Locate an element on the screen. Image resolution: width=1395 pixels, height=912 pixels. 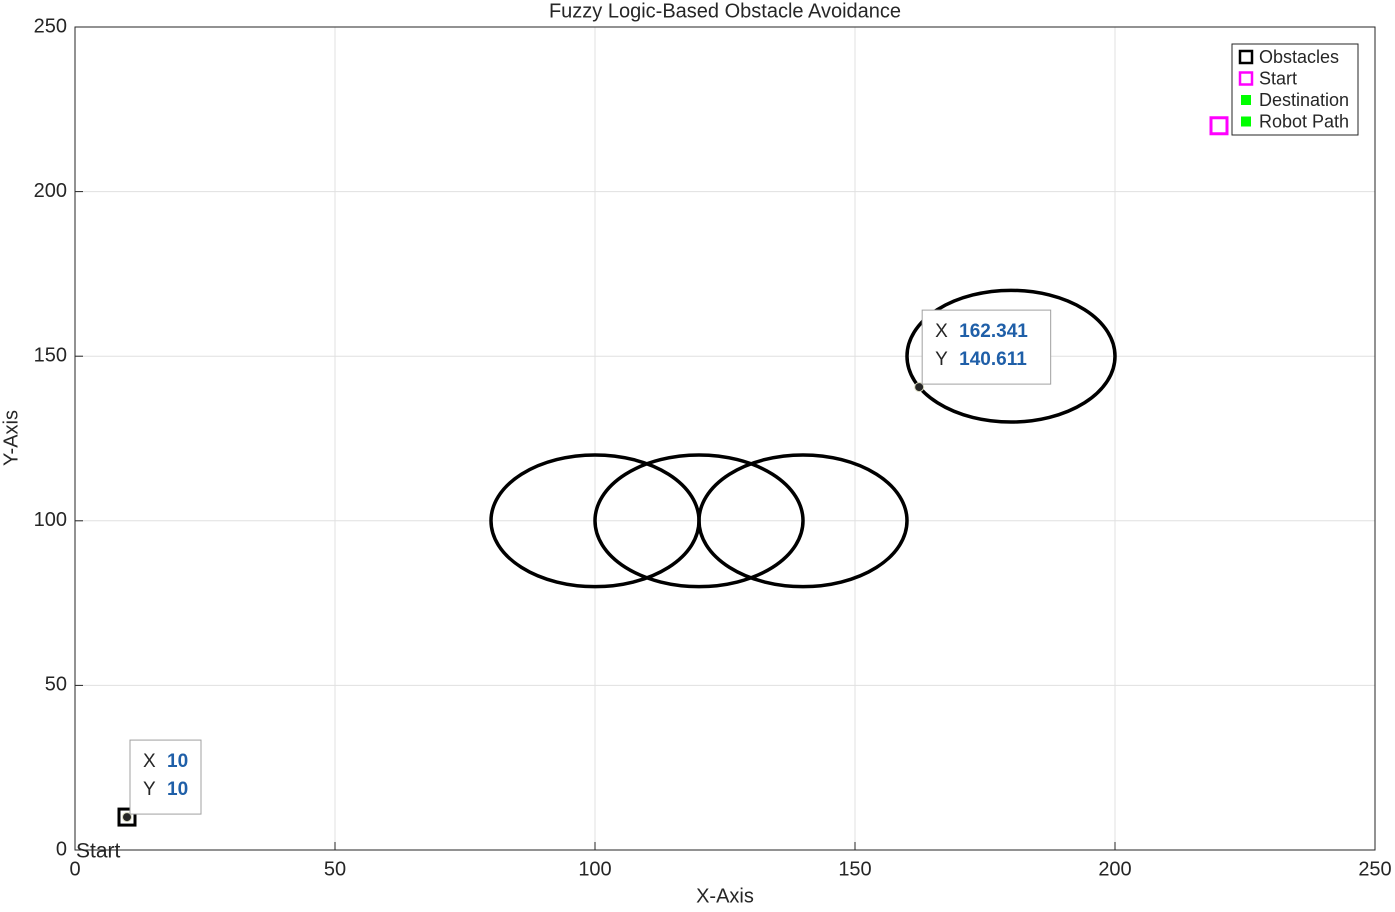
y-tick-label: 200 is located at coordinates (50, 191).